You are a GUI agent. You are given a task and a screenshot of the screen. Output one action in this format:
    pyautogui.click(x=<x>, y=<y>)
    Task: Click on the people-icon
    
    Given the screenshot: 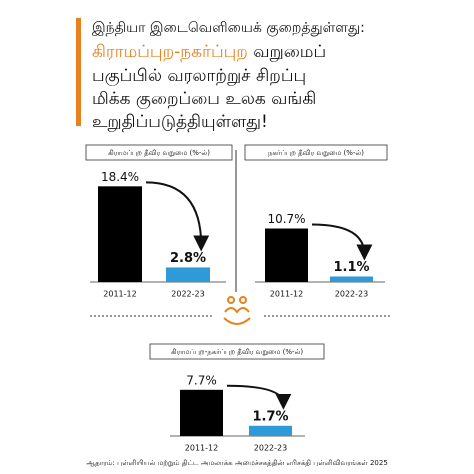 What is the action you would take?
    pyautogui.click(x=237, y=310)
    